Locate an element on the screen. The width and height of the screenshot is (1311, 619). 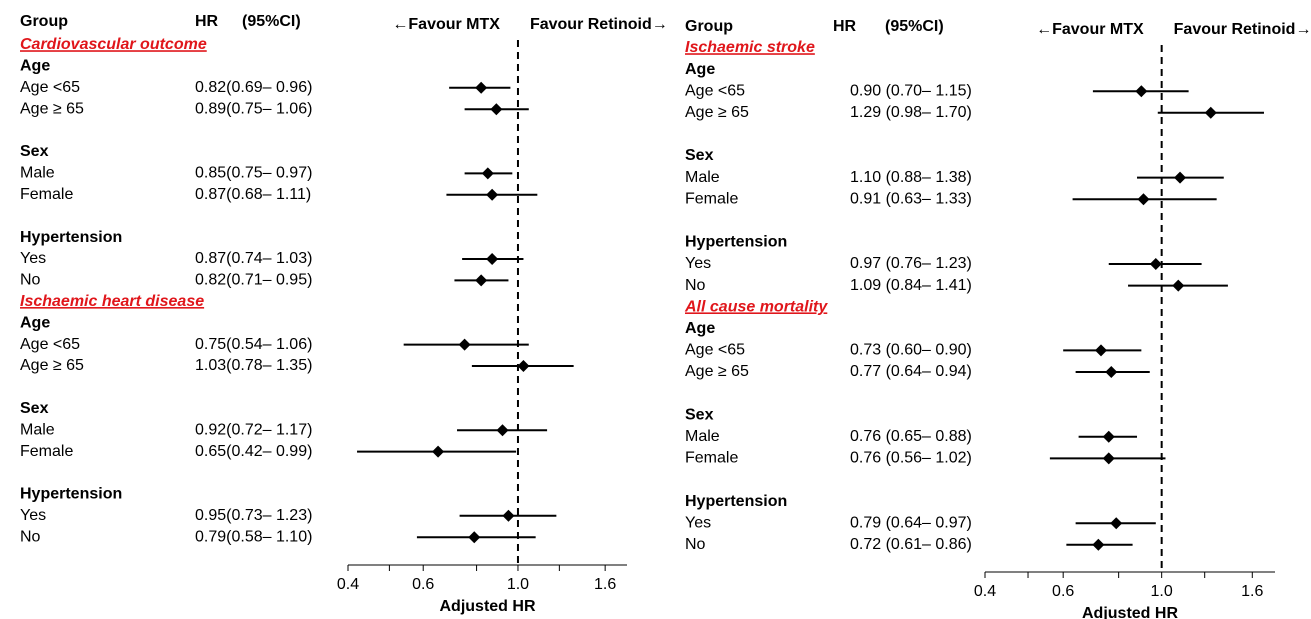
row-estimate: 0.75(0.54– 1.06) is located at coordinates (253, 344).